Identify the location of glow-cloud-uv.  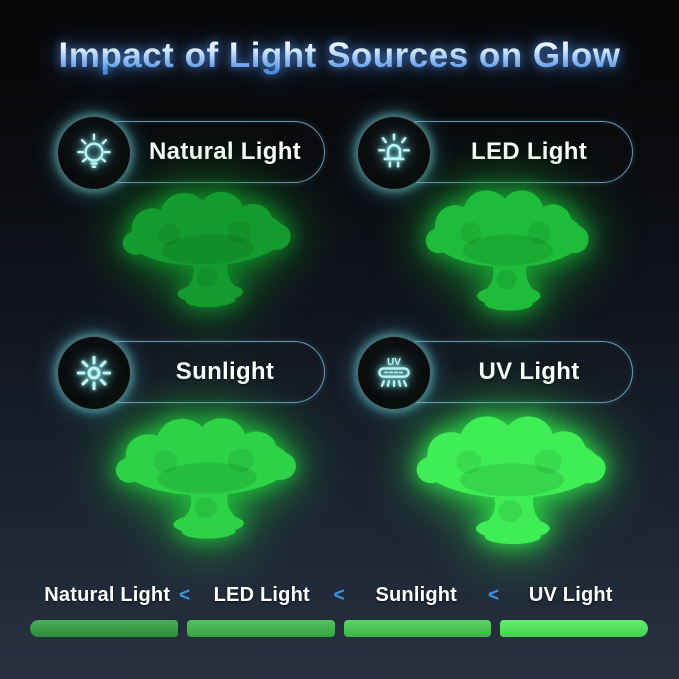
(512, 484).